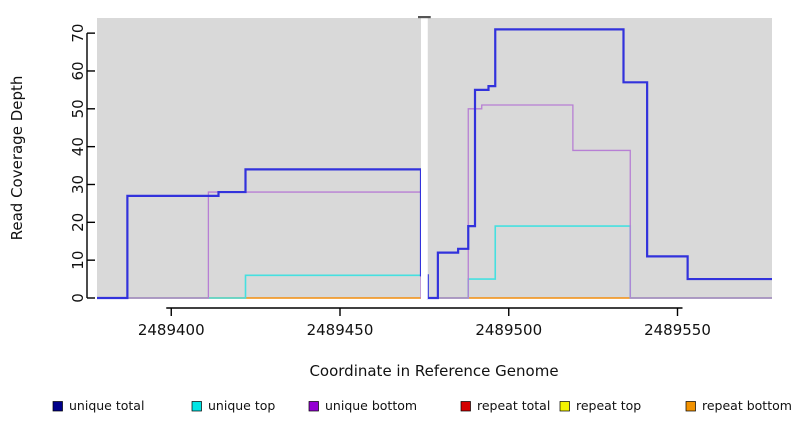 The image size is (792, 432). I want to click on legend-swatch-unique-top, so click(196, 406).